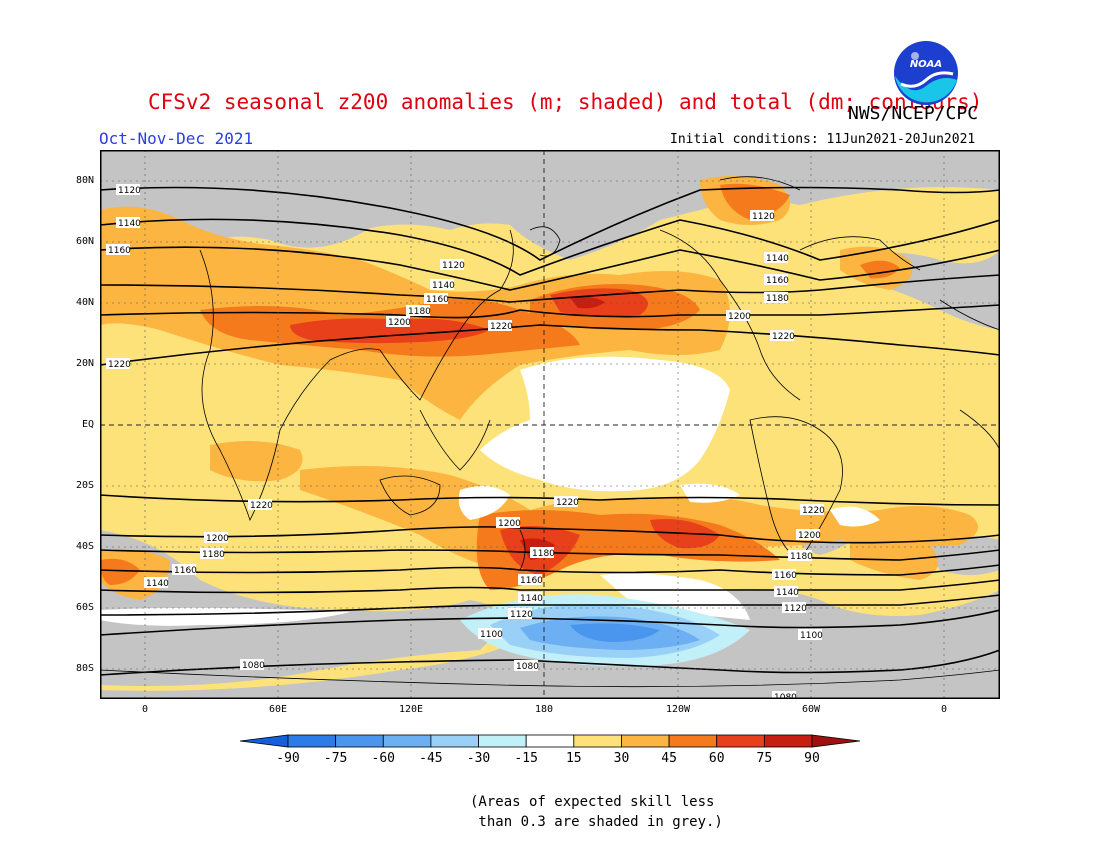  I want to click on colorbar-label: -75, so click(335, 758).